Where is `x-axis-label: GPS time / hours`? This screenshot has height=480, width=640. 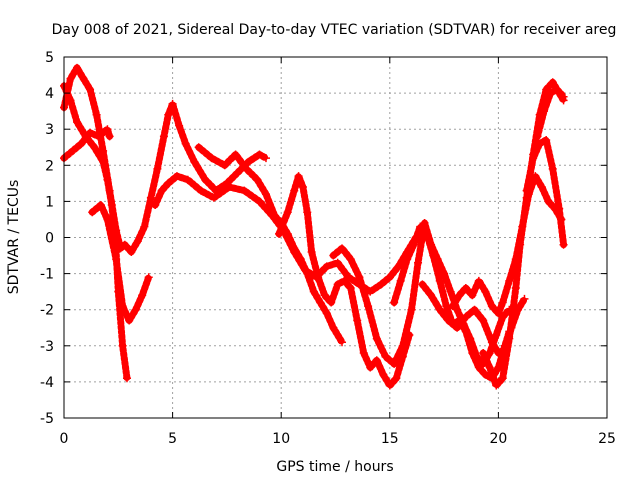 x-axis-label: GPS time / hours is located at coordinates (334, 467).